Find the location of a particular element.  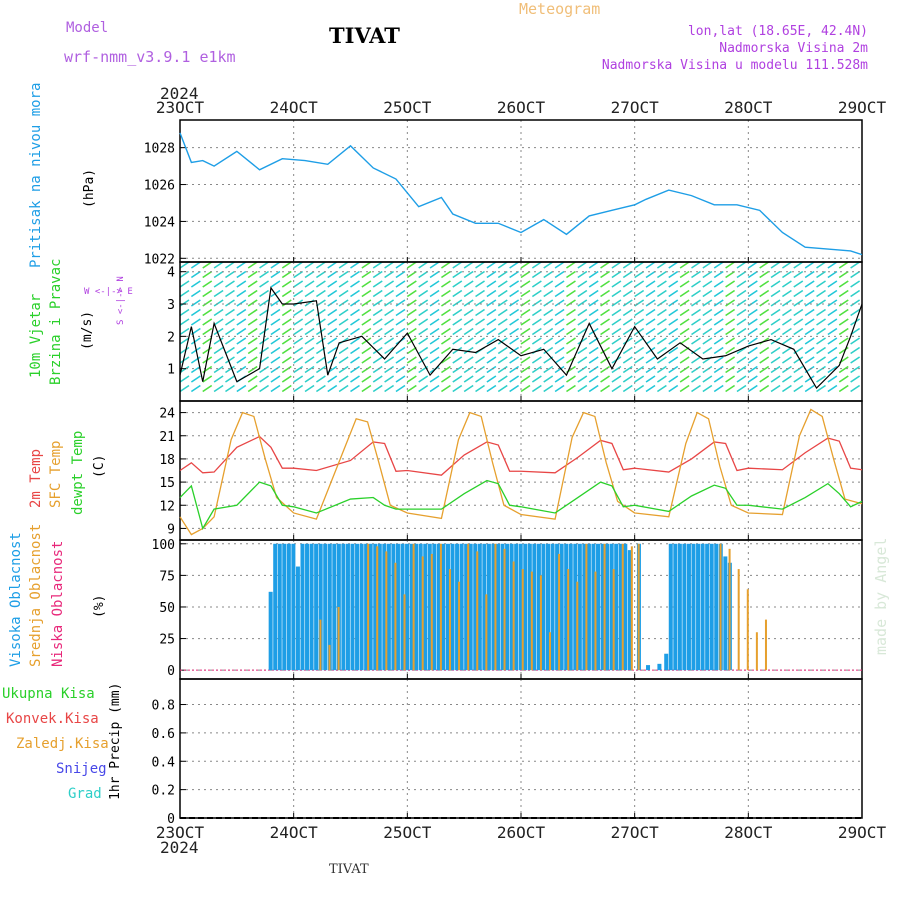

temp-sfc-line is located at coordinates (521, 472).